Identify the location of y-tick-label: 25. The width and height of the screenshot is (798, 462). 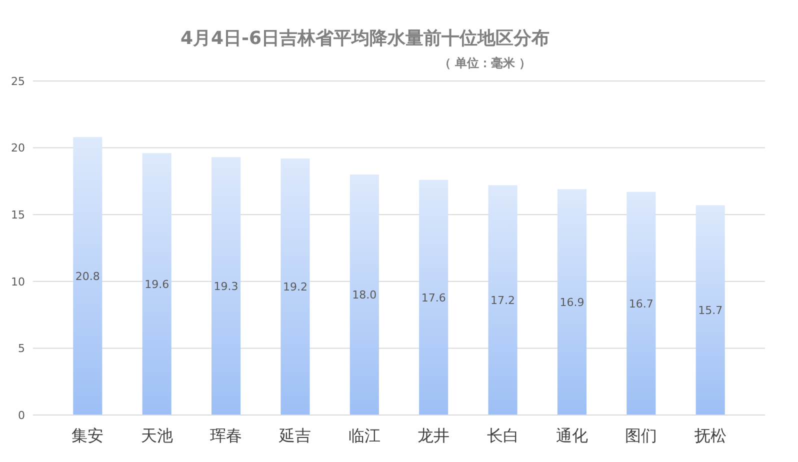
(18, 81).